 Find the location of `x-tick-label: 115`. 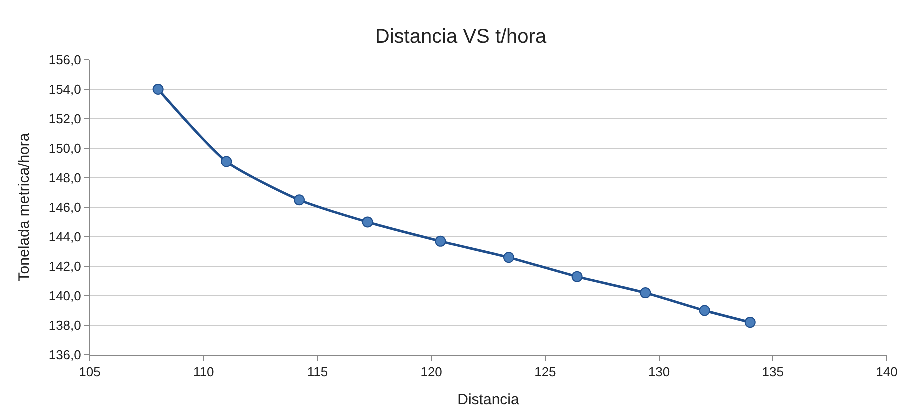

x-tick-label: 115 is located at coordinates (317, 372).